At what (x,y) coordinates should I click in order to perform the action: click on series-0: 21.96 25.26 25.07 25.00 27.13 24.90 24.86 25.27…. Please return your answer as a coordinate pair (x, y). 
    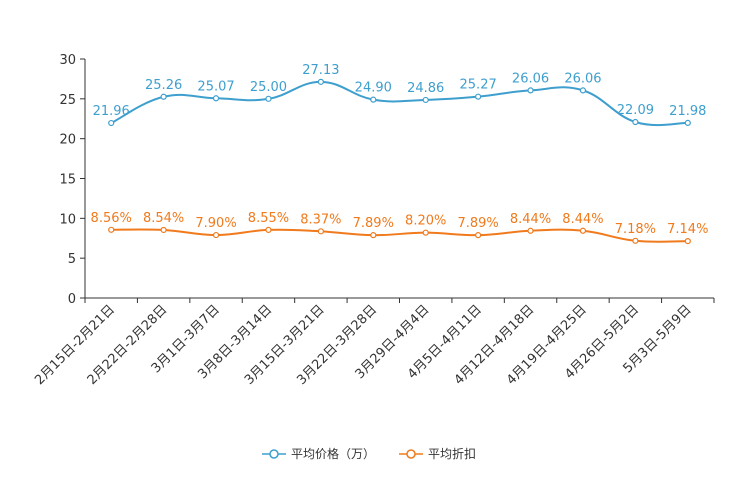
    Looking at the image, I should click on (399, 95).